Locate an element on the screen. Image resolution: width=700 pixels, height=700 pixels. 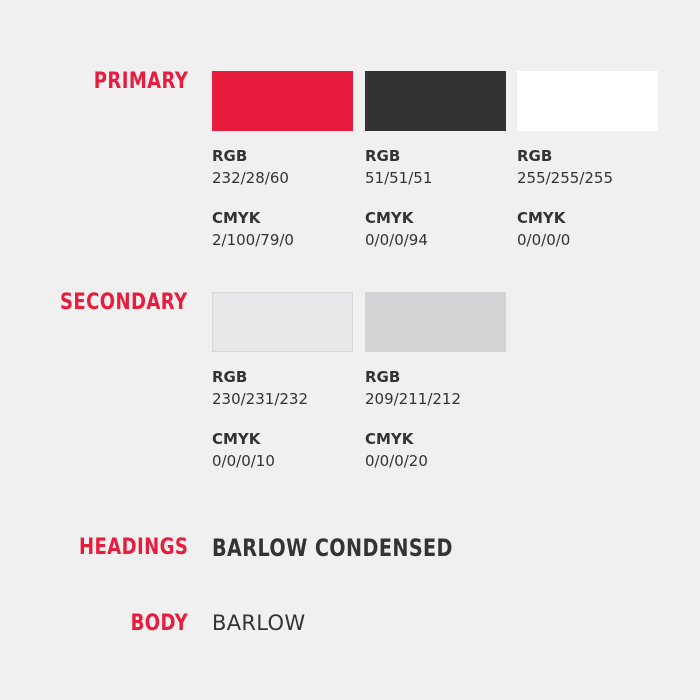
secondary-label: SECONDARY is located at coordinates (124, 302).